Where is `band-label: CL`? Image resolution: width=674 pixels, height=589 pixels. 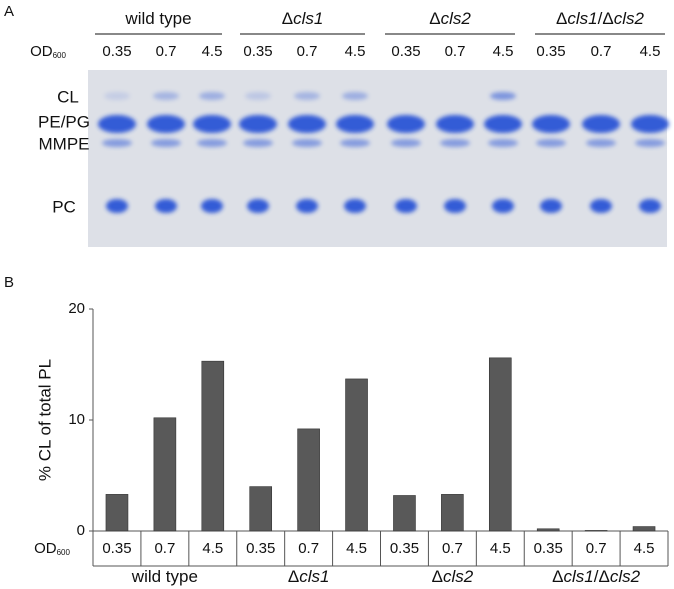 band-label: CL is located at coordinates (68, 96).